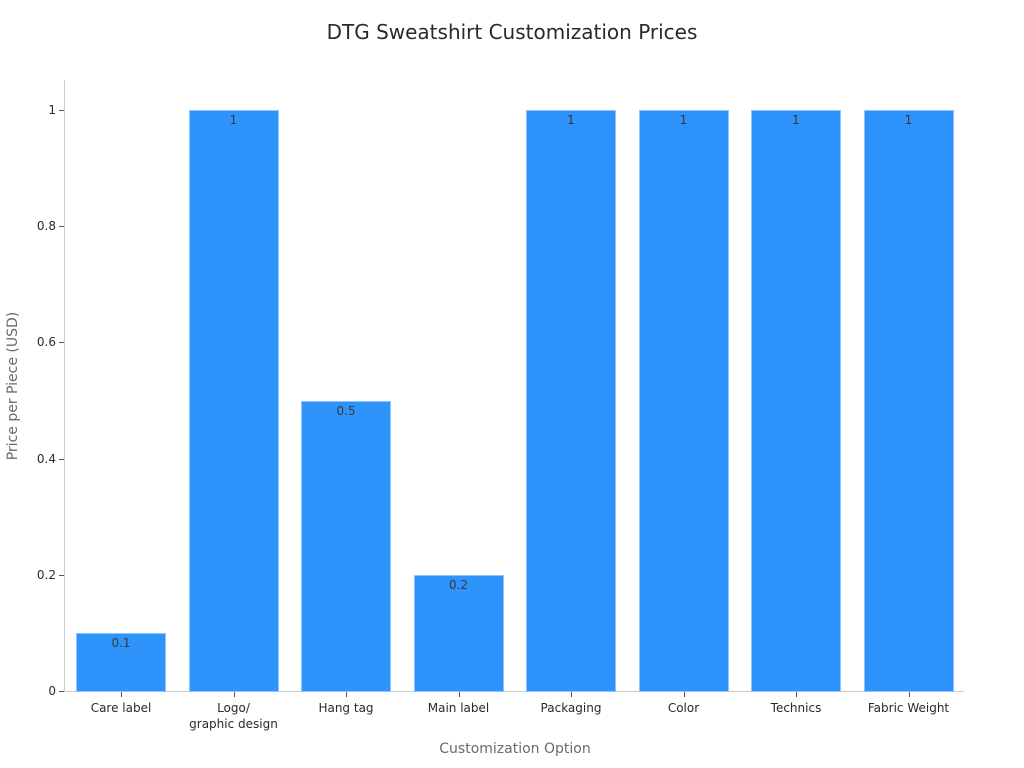 Image resolution: width=1024 pixels, height=768 pixels. I want to click on chart-title: DTG Sweatshirt Customization Prices, so click(512, 32).